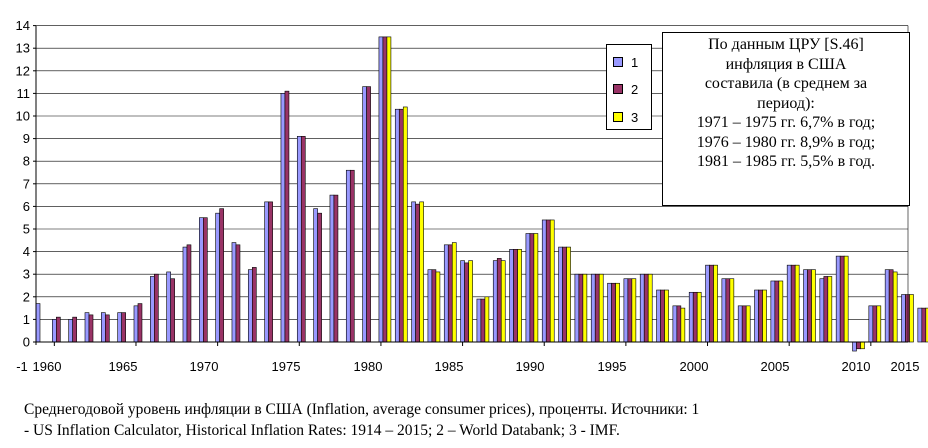 The height and width of the screenshot is (448, 928). I want to click on bar-series-1-2004, so click(773, 311).